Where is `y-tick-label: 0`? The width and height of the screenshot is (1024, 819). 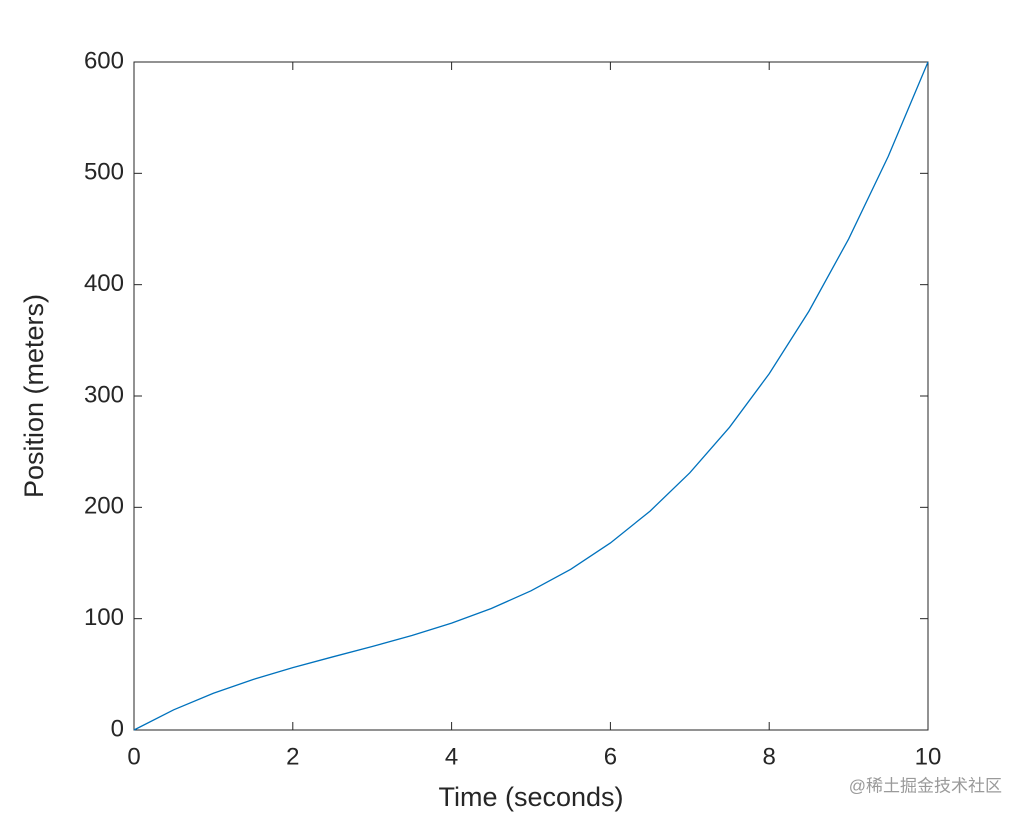
y-tick-label: 0 is located at coordinates (117, 728).